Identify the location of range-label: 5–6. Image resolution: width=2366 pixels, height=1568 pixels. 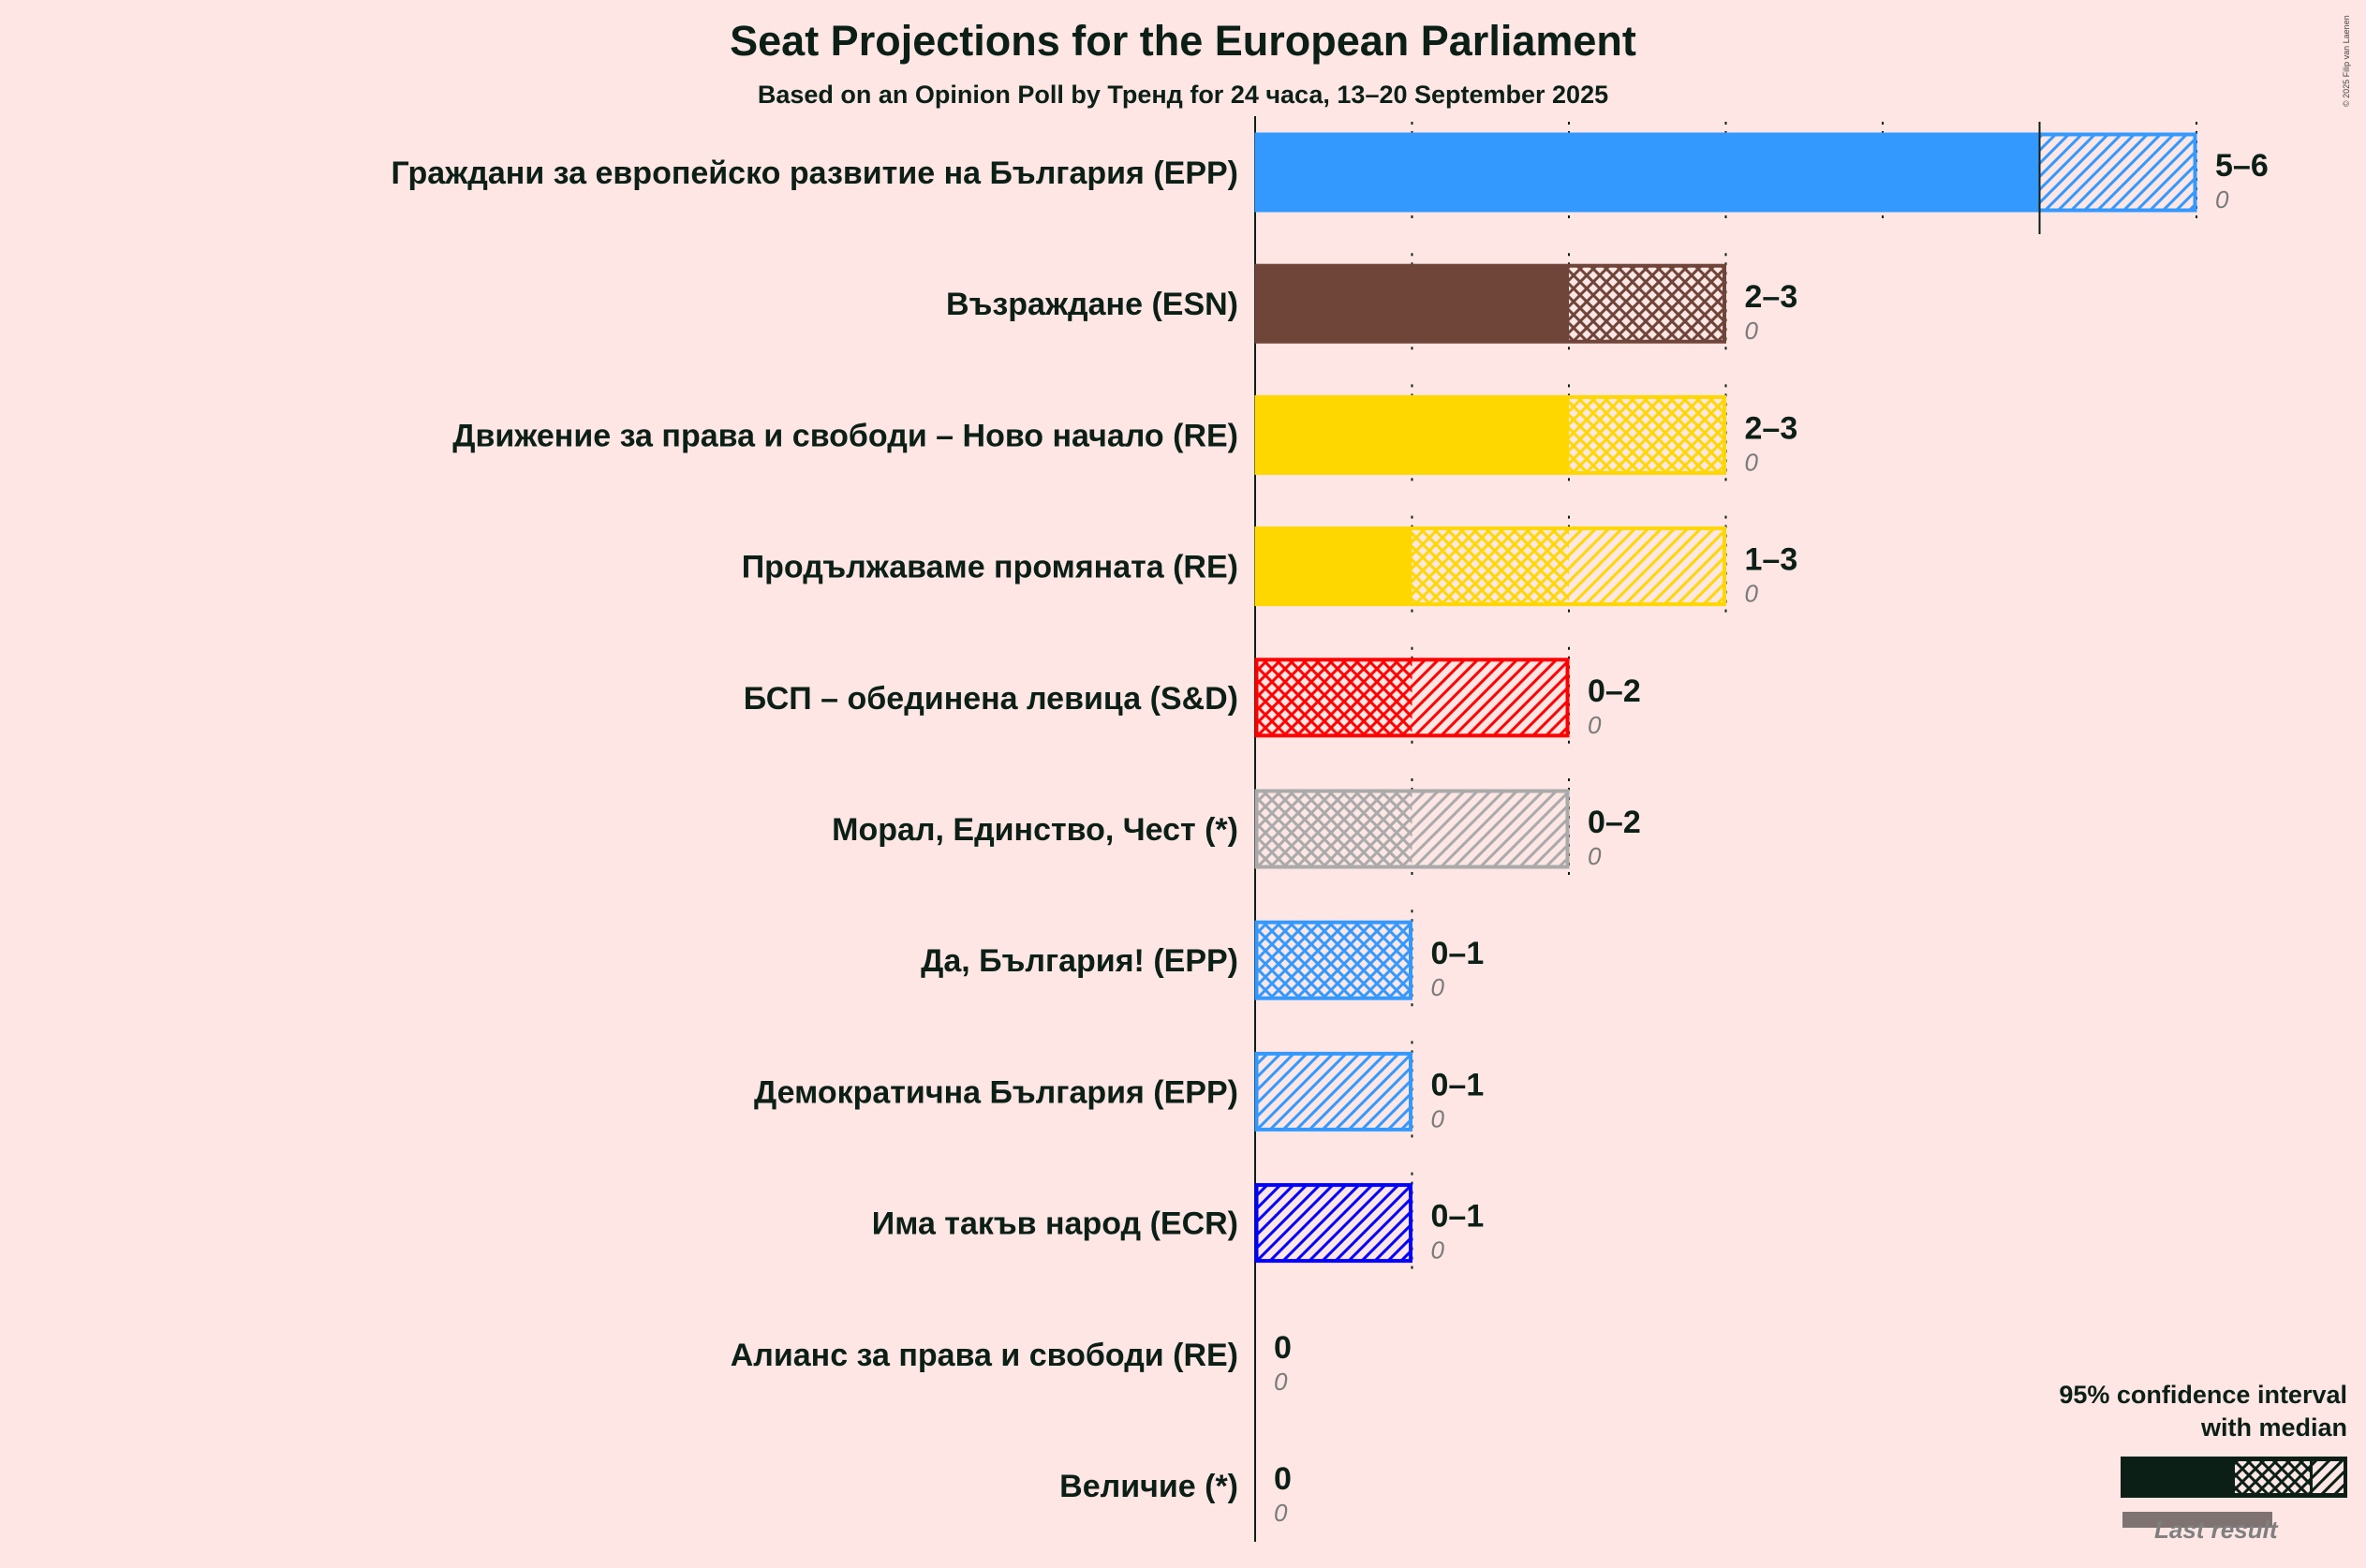
(2242, 166).